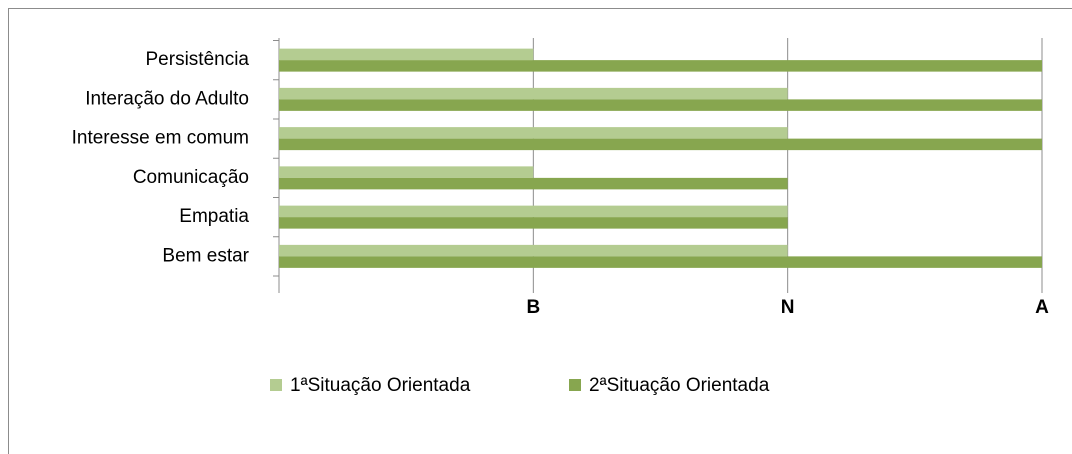 Image resolution: width=1072 pixels, height=454 pixels. I want to click on y-tick-label: Bem estar, so click(205, 255).